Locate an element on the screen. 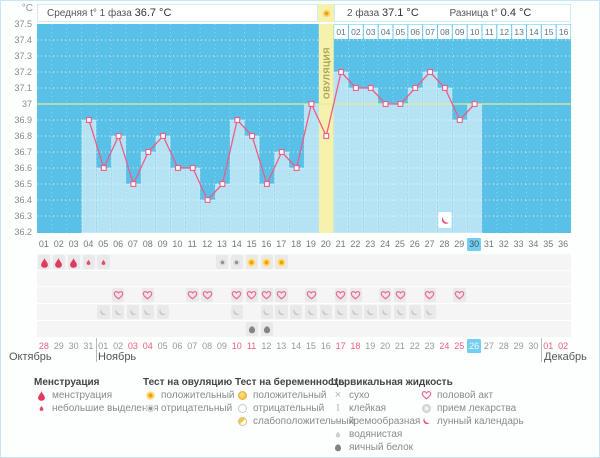  cycle-day-cell: 04 is located at coordinates (88, 244).